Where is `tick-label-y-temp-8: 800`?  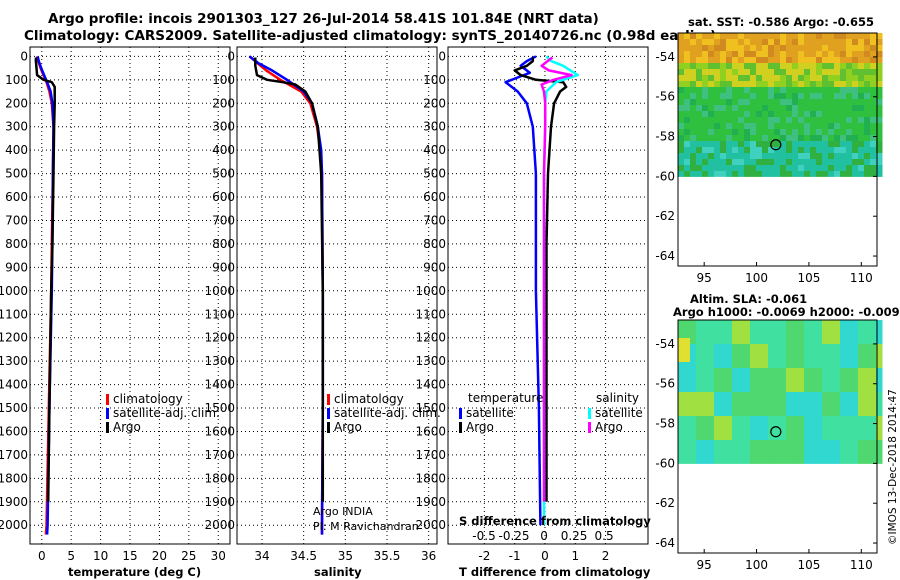 tick-label-y-temp-8: 800 is located at coordinates (16, 244).